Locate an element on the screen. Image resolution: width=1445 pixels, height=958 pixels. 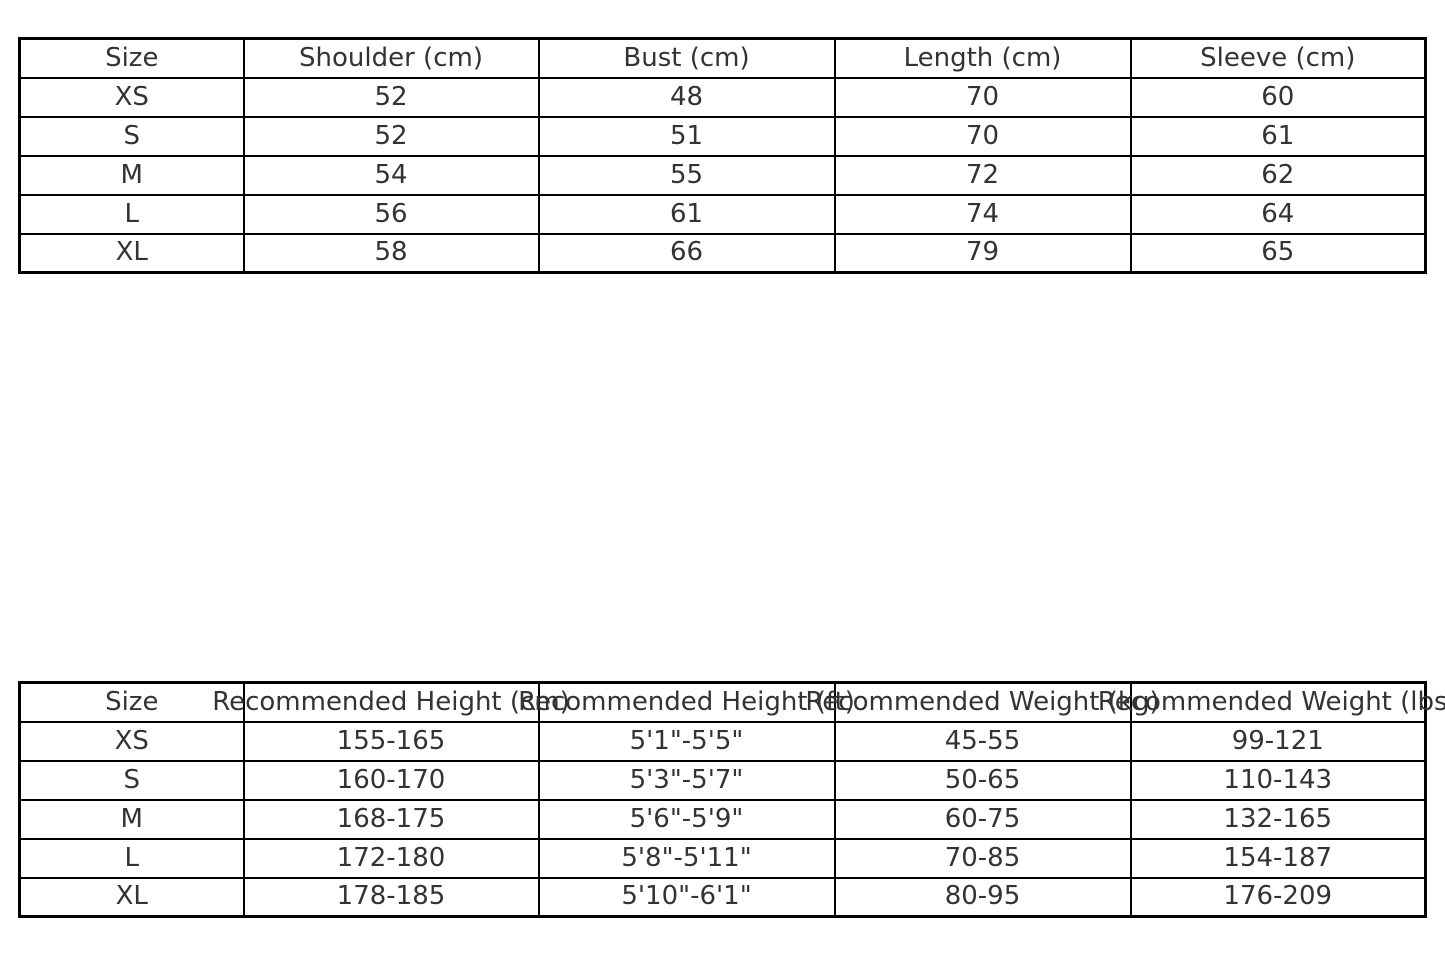
value-cell: 74 is located at coordinates (982, 214).